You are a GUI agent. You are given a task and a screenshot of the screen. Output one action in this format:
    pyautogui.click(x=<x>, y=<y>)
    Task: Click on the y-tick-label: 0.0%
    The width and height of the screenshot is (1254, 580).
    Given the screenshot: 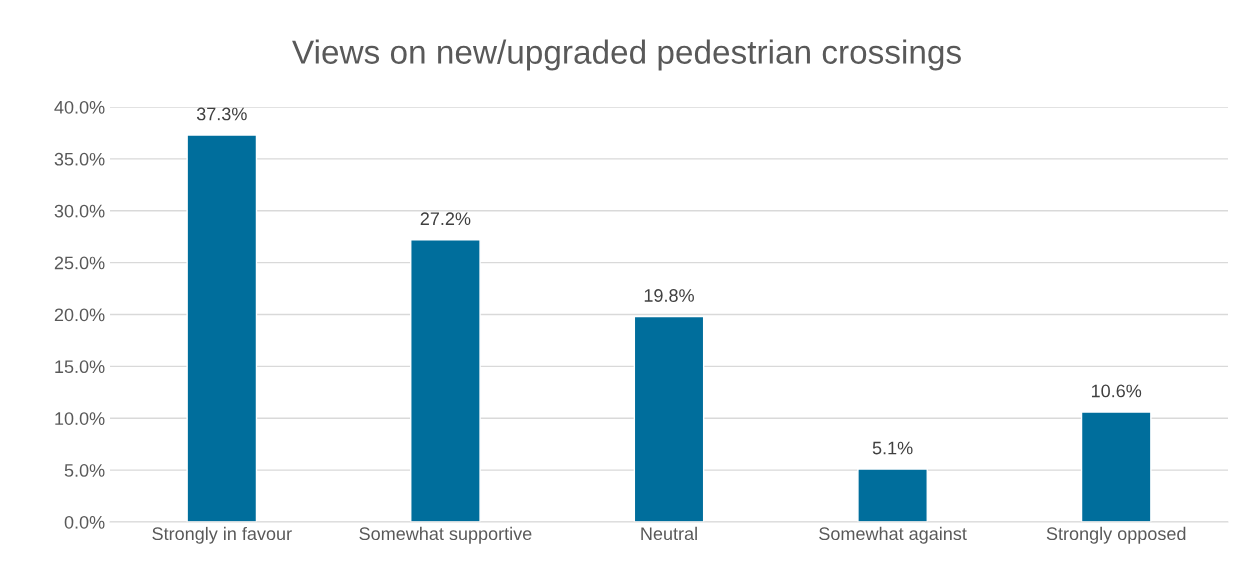 What is the action you would take?
    pyautogui.click(x=84, y=522)
    